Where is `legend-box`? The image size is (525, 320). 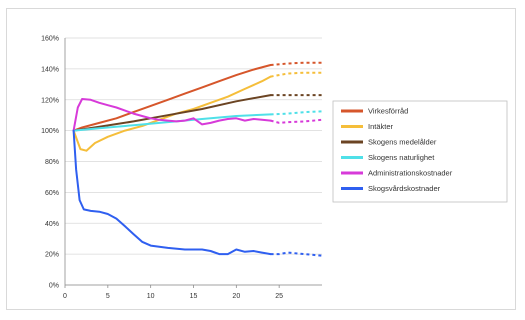
legend-box is located at coordinates (420, 151).